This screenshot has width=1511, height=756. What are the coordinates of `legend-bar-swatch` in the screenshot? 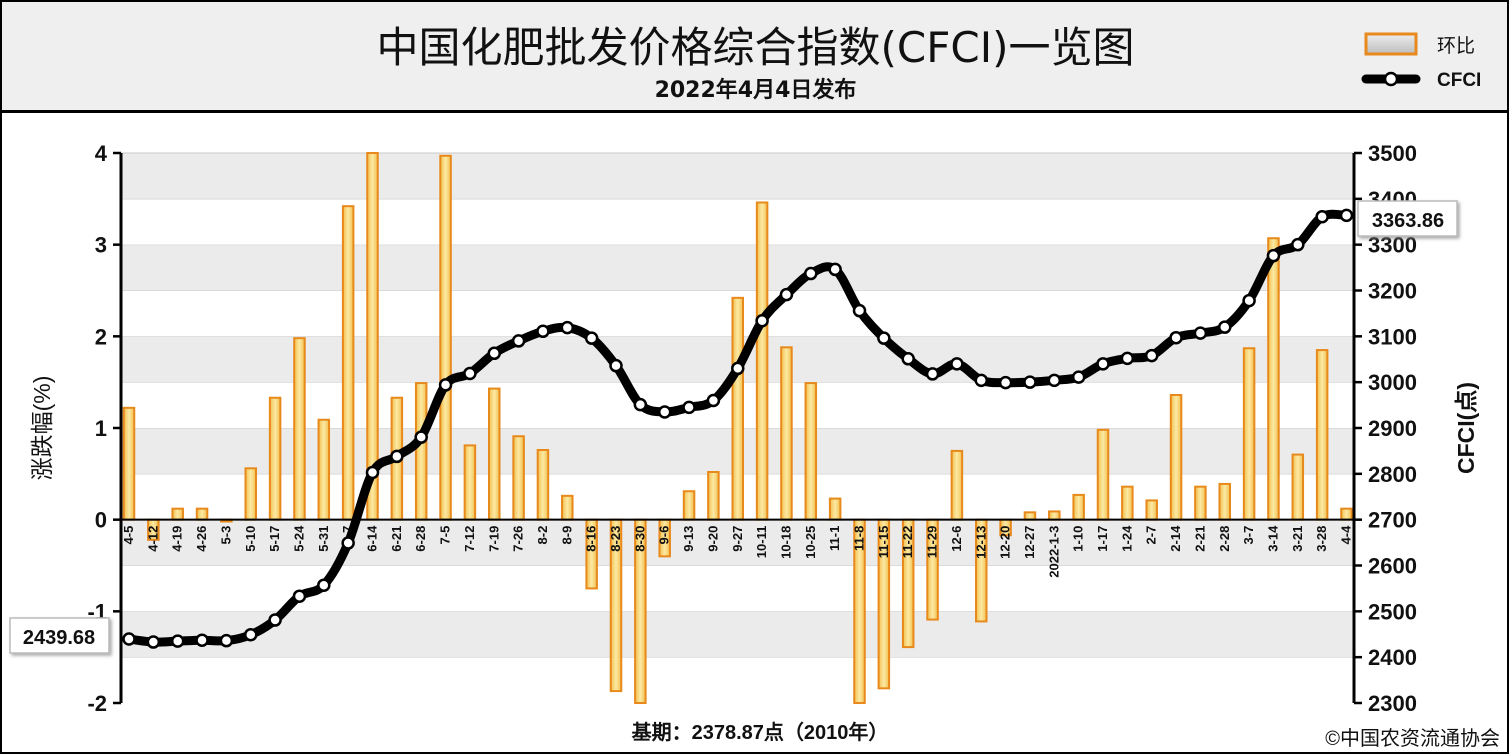 It's located at (1391, 44).